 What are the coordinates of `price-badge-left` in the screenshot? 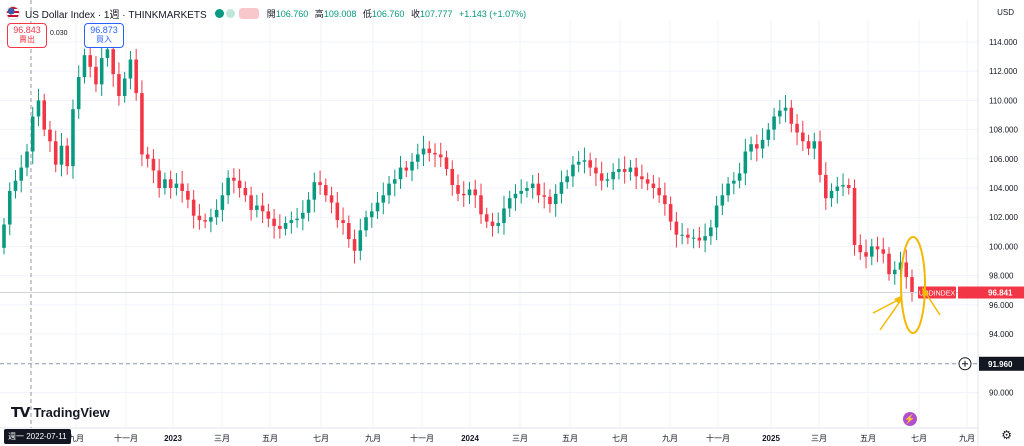 It's located at (968, 292).